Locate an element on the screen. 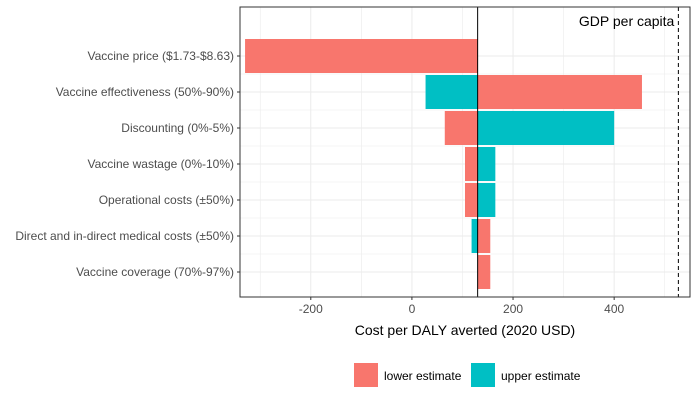 This screenshot has height=405, width=700. gdp-reference-label: GDP per capita is located at coordinates (627, 21).